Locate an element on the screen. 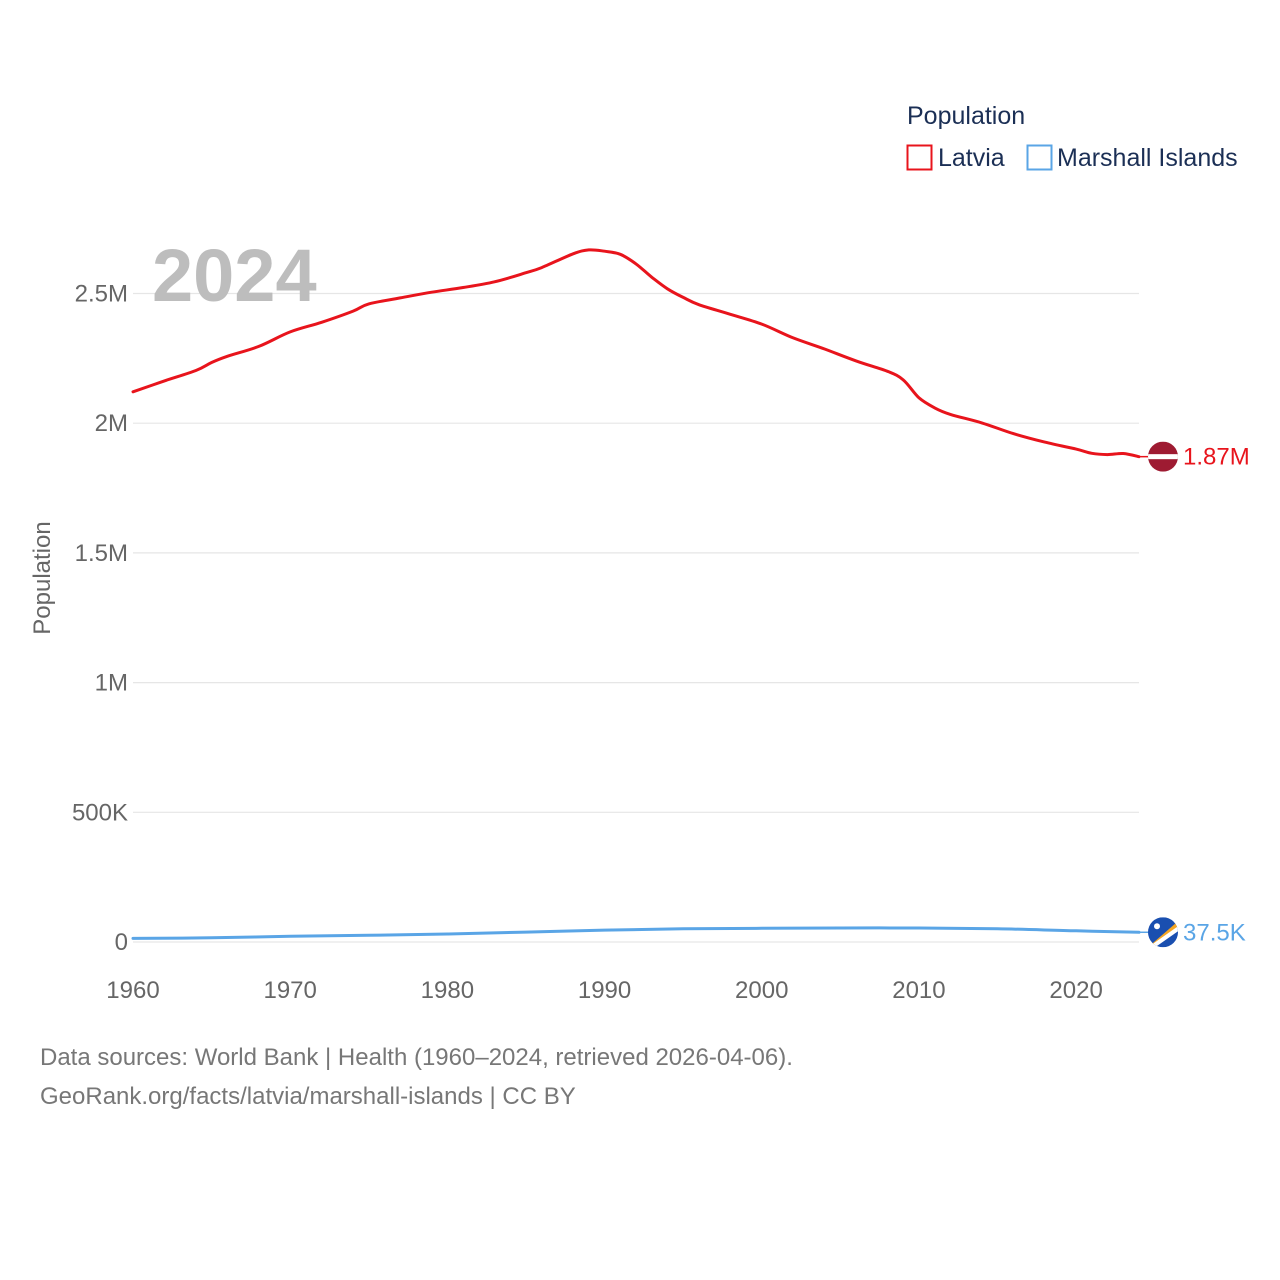 This screenshot has width=1280, height=1280. legend-label-marshall-islands: Marshall Islands is located at coordinates (1147, 158).